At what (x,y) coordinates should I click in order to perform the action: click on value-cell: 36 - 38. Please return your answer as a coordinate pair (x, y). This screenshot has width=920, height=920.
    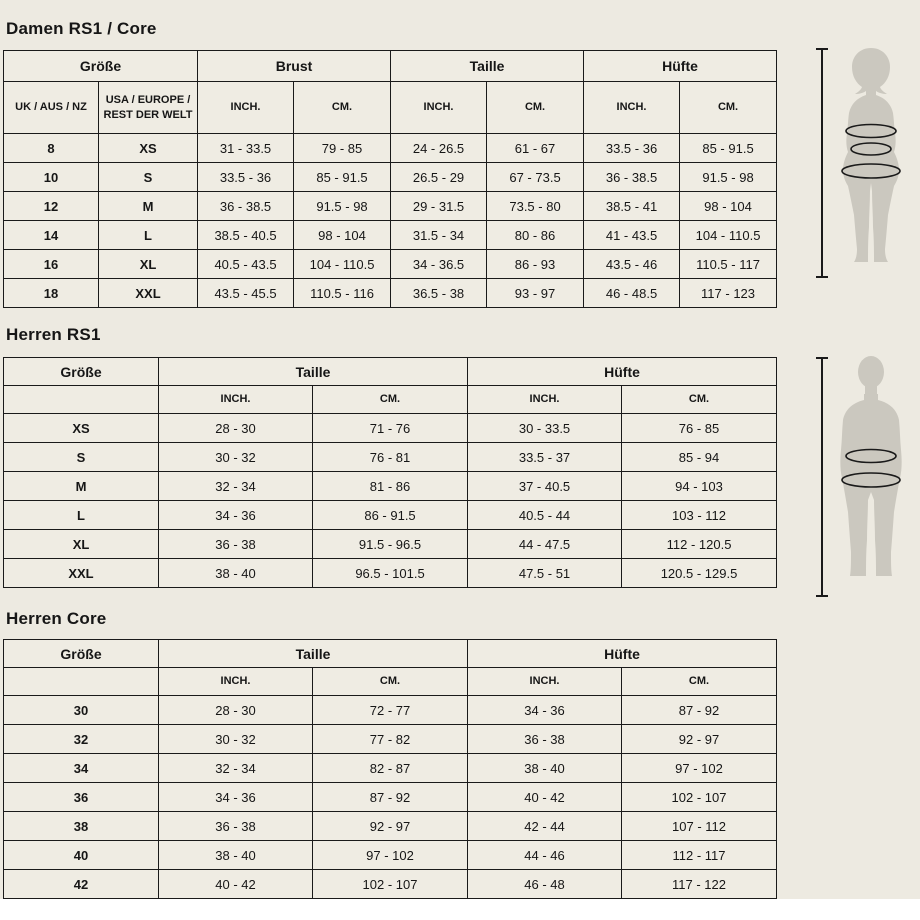
    Looking at the image, I should click on (235, 826).